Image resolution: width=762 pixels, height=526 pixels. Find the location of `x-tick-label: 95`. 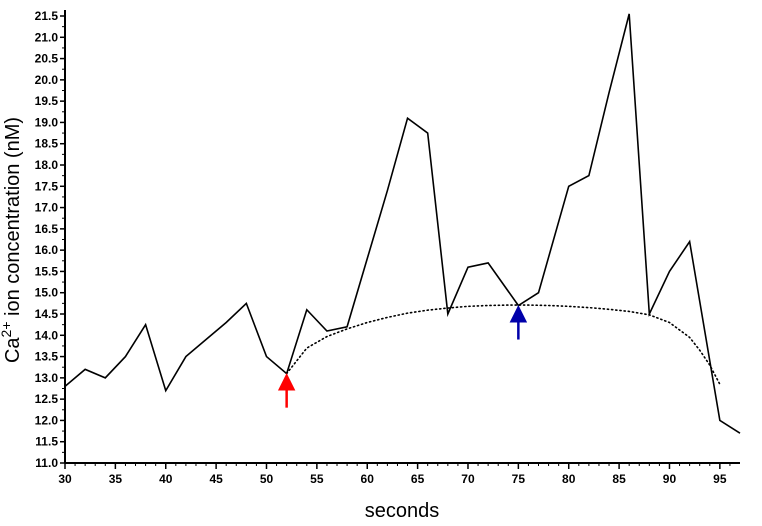

x-tick-label: 95 is located at coordinates (720, 479).